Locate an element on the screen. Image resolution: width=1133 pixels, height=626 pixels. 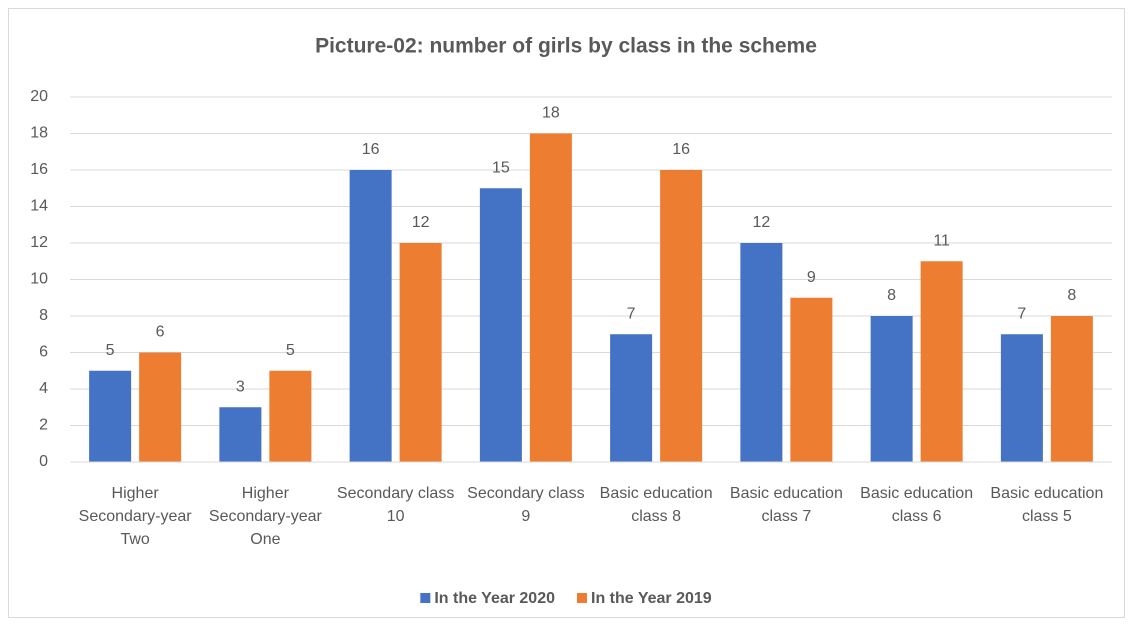
y-tick-label: 0 is located at coordinates (43, 461).